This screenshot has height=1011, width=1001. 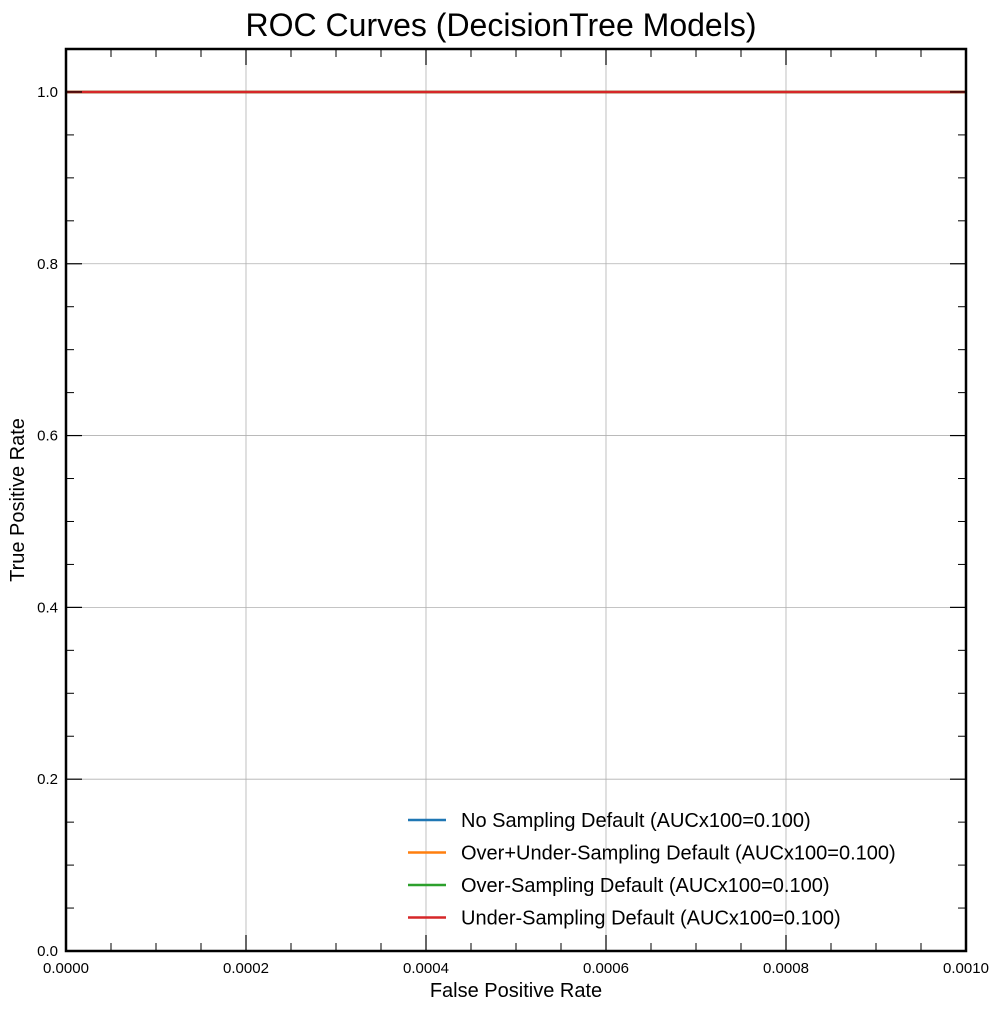 What do you see at coordinates (786, 968) in the screenshot?
I see `x-tick-label: 0.0008` at bounding box center [786, 968].